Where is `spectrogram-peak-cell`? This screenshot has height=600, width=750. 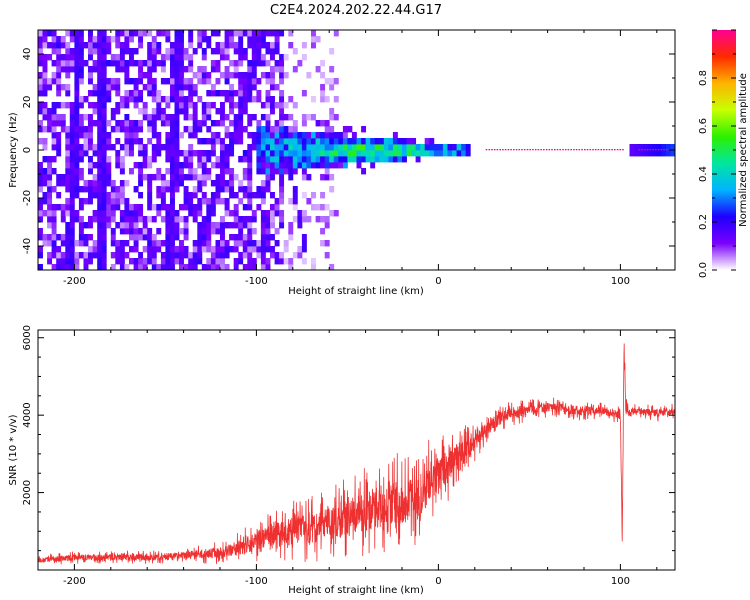
spectrogram-peak-cell is located at coordinates (617, 150).